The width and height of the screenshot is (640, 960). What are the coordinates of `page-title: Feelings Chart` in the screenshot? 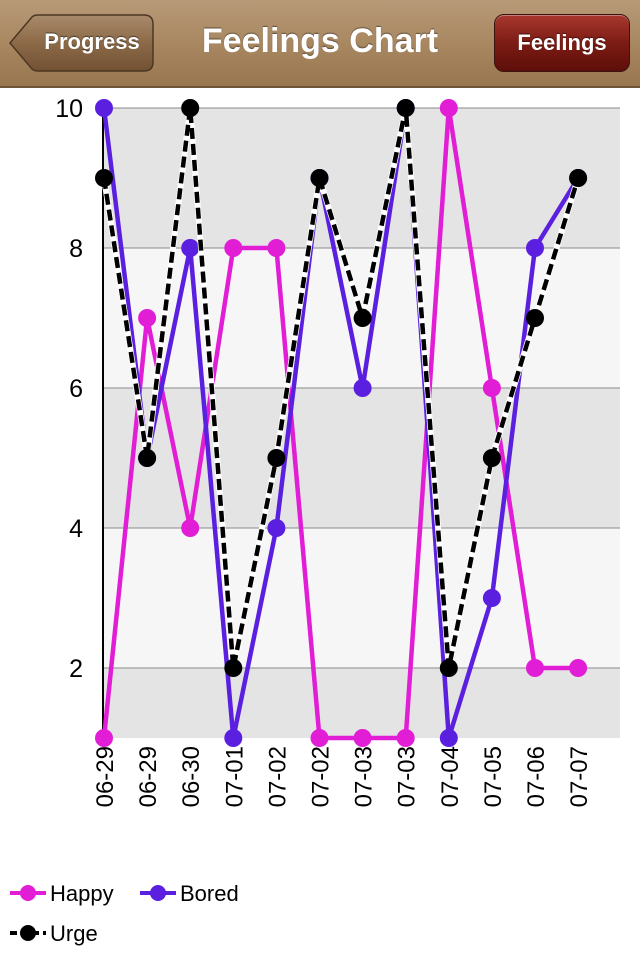 It's located at (320, 41).